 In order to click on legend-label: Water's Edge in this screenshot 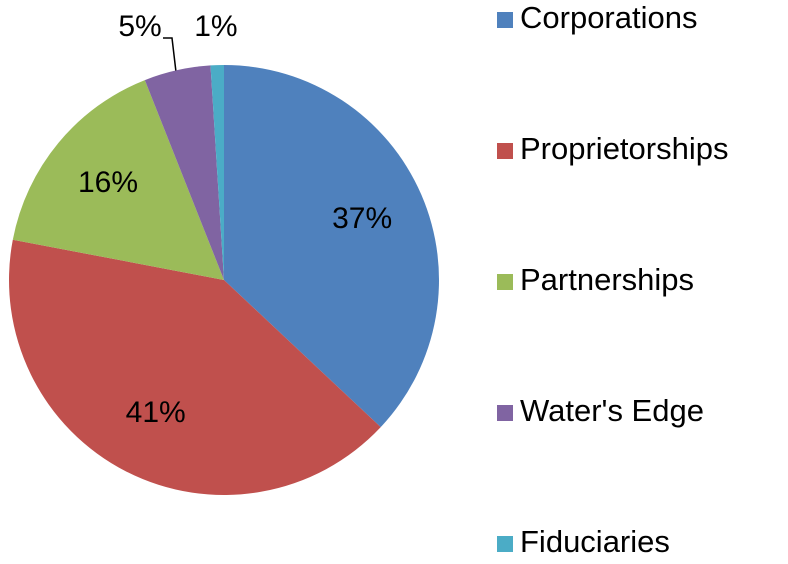, I will do `click(612, 410)`.